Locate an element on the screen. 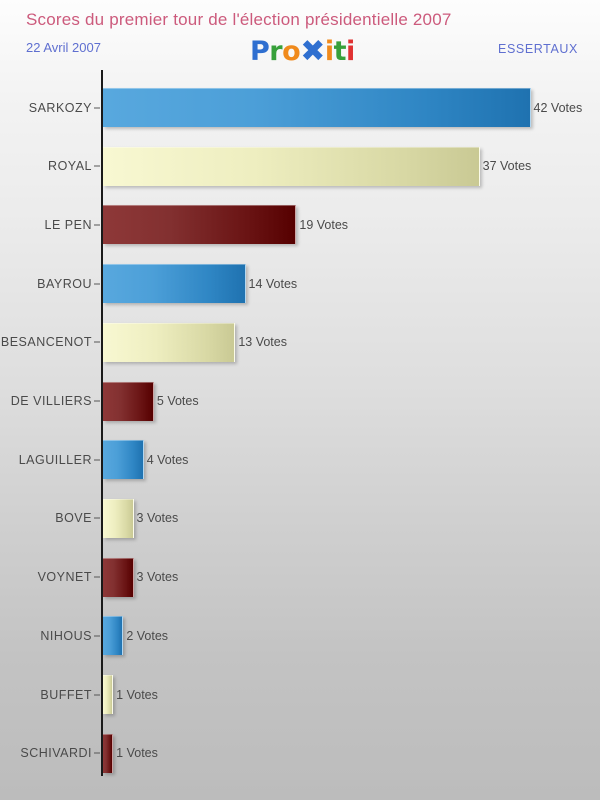 This screenshot has height=800, width=600. bar-category-label: DE VILLIERS is located at coordinates (51, 401).